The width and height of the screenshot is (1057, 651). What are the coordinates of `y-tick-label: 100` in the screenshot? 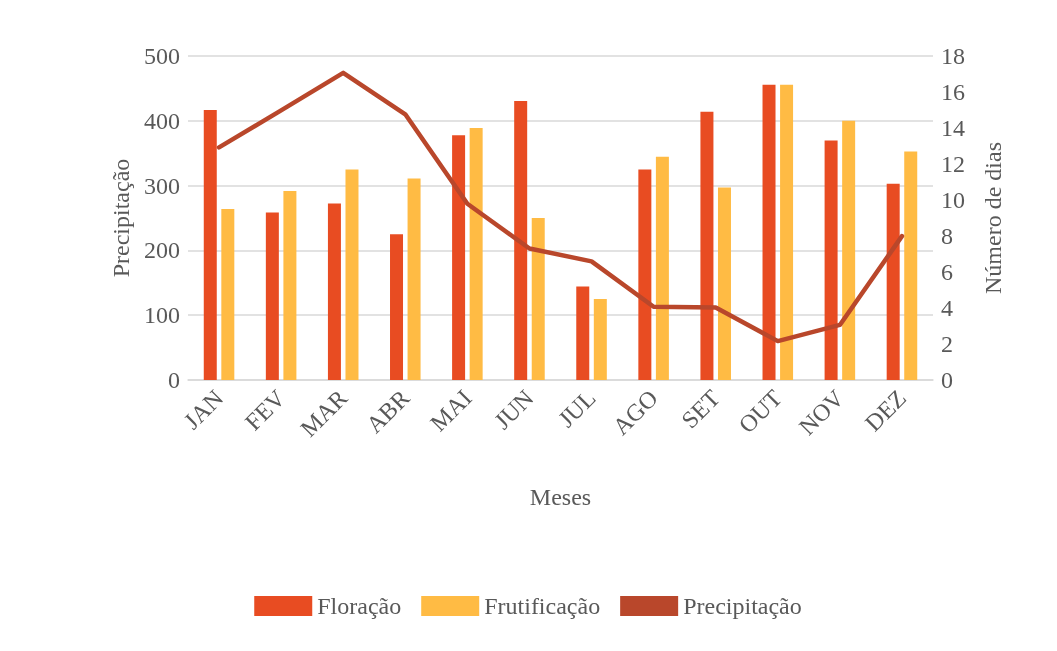 It's located at (162, 315).